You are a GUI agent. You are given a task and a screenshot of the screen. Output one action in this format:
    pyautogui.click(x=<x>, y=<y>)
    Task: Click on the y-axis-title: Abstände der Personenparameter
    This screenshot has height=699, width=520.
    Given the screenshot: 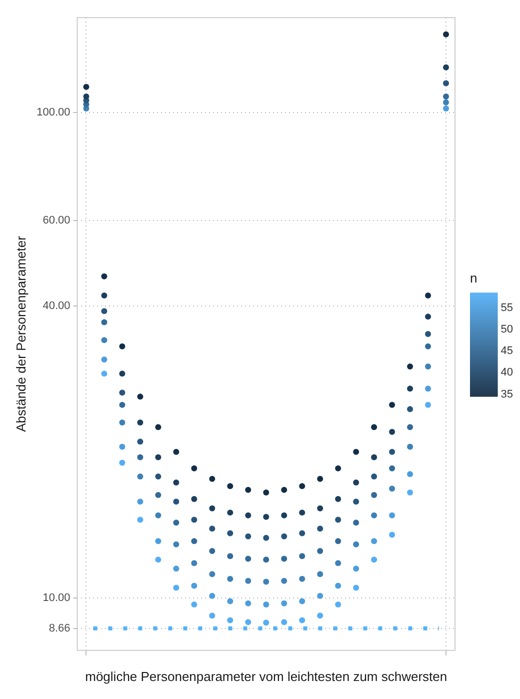 What is the action you would take?
    pyautogui.click(x=20, y=333)
    